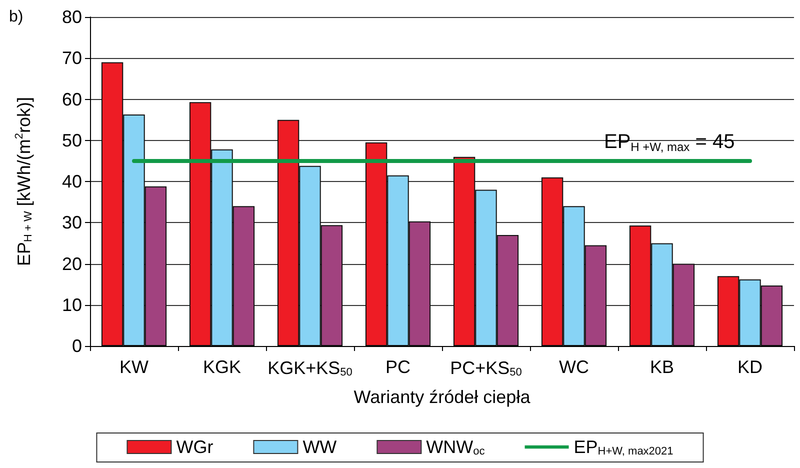  I want to click on y-tick-label: 50, so click(72, 140).